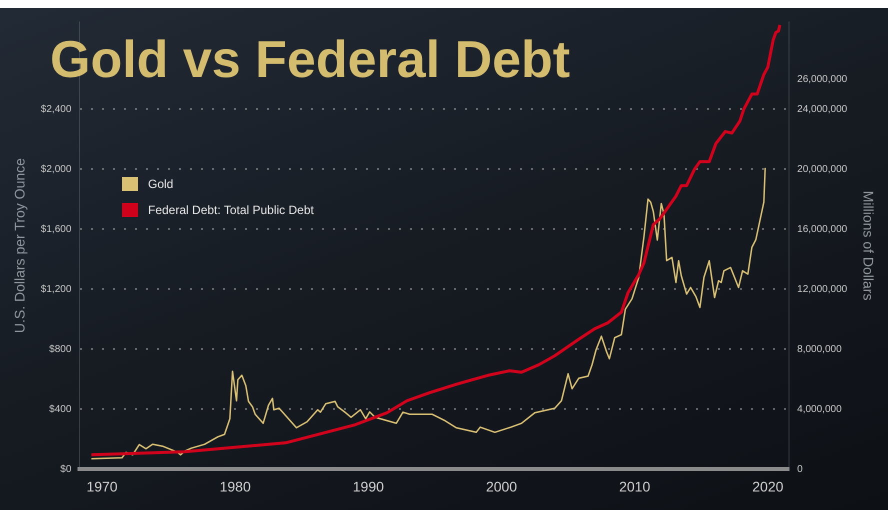 This screenshot has height=510, width=888. What do you see at coordinates (56, 169) in the screenshot?
I see `y-tick-label: $2,000` at bounding box center [56, 169].